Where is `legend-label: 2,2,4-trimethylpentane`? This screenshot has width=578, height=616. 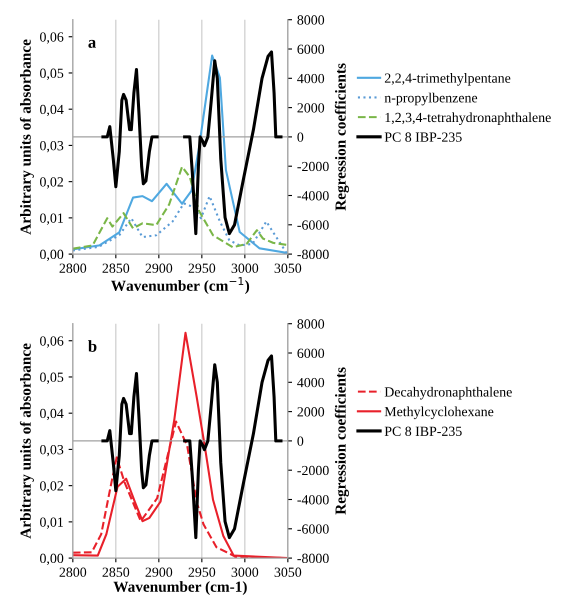 legend-label: 2,2,4-trimethylpentane is located at coordinates (447, 79).